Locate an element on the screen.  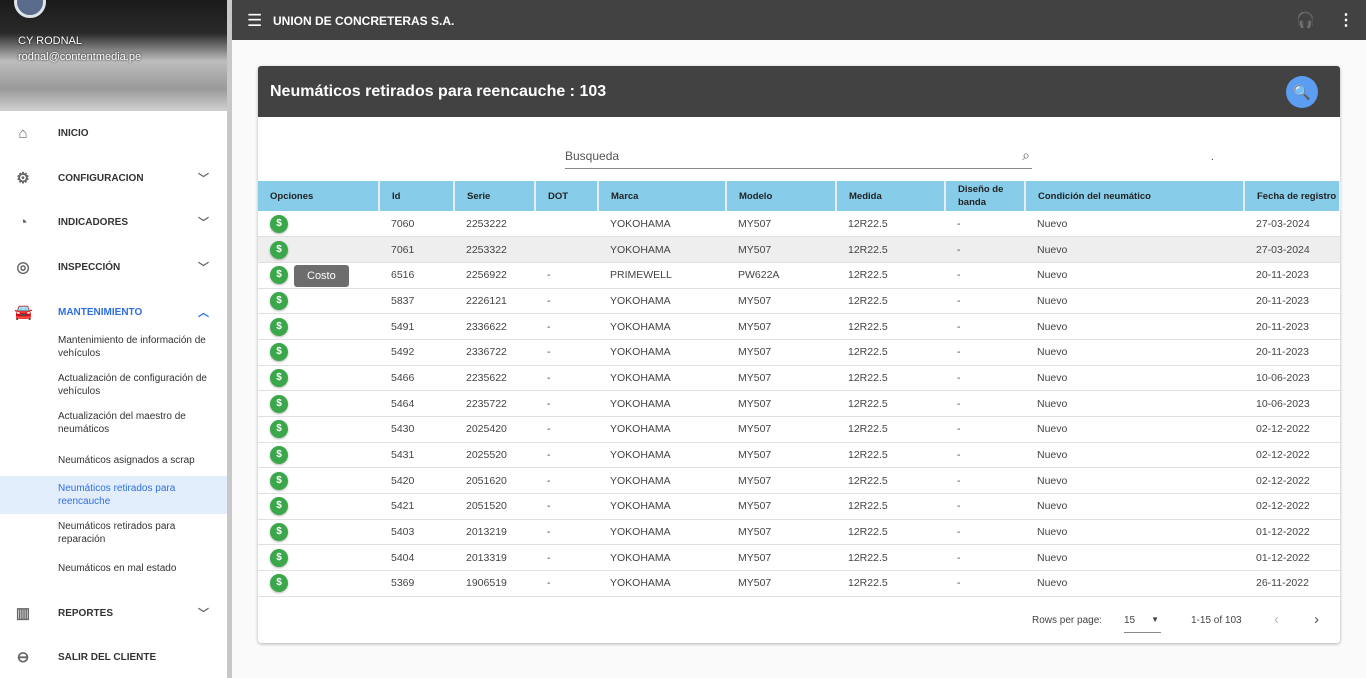
sidebar-item-reportes: ▥ REPORTES ﹀ is located at coordinates (113, 613).